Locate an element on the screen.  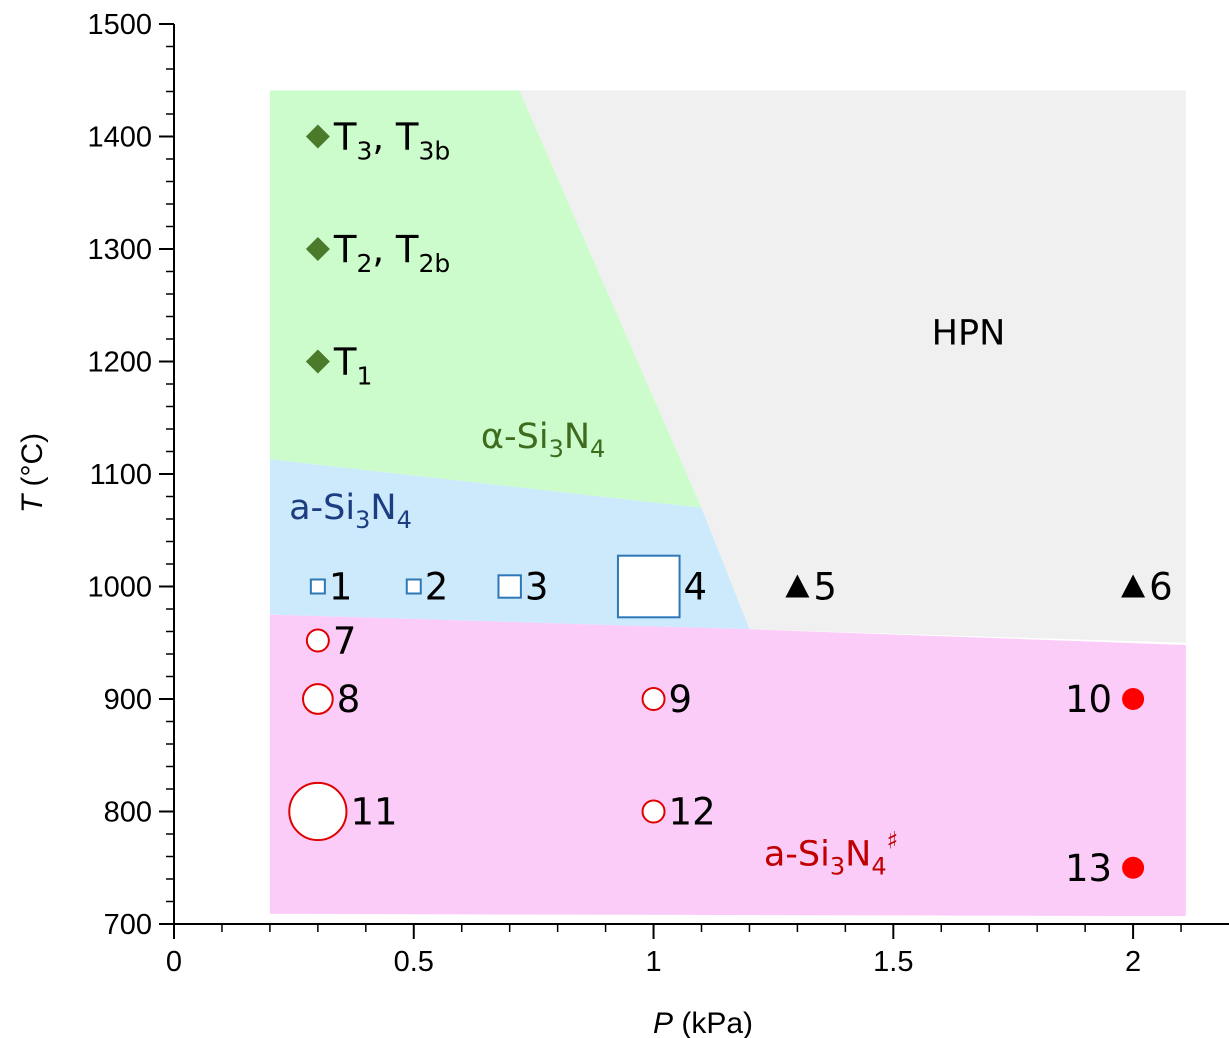
y-tick-label: 1200 is located at coordinates (119, 363).